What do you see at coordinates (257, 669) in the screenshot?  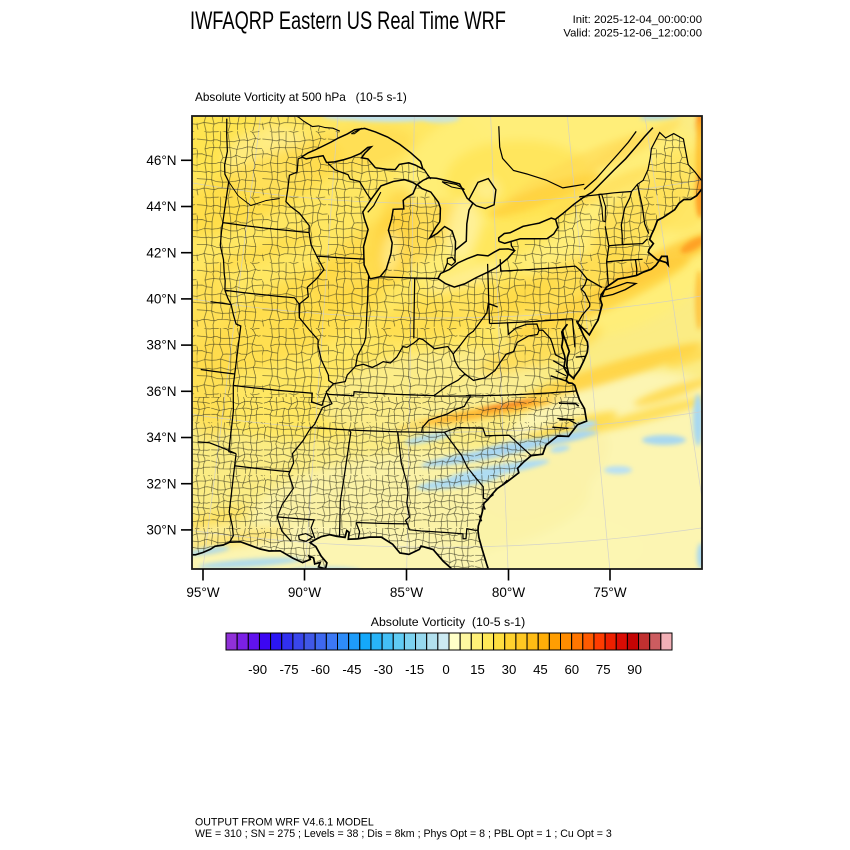 I see `svg-text: -90` at bounding box center [257, 669].